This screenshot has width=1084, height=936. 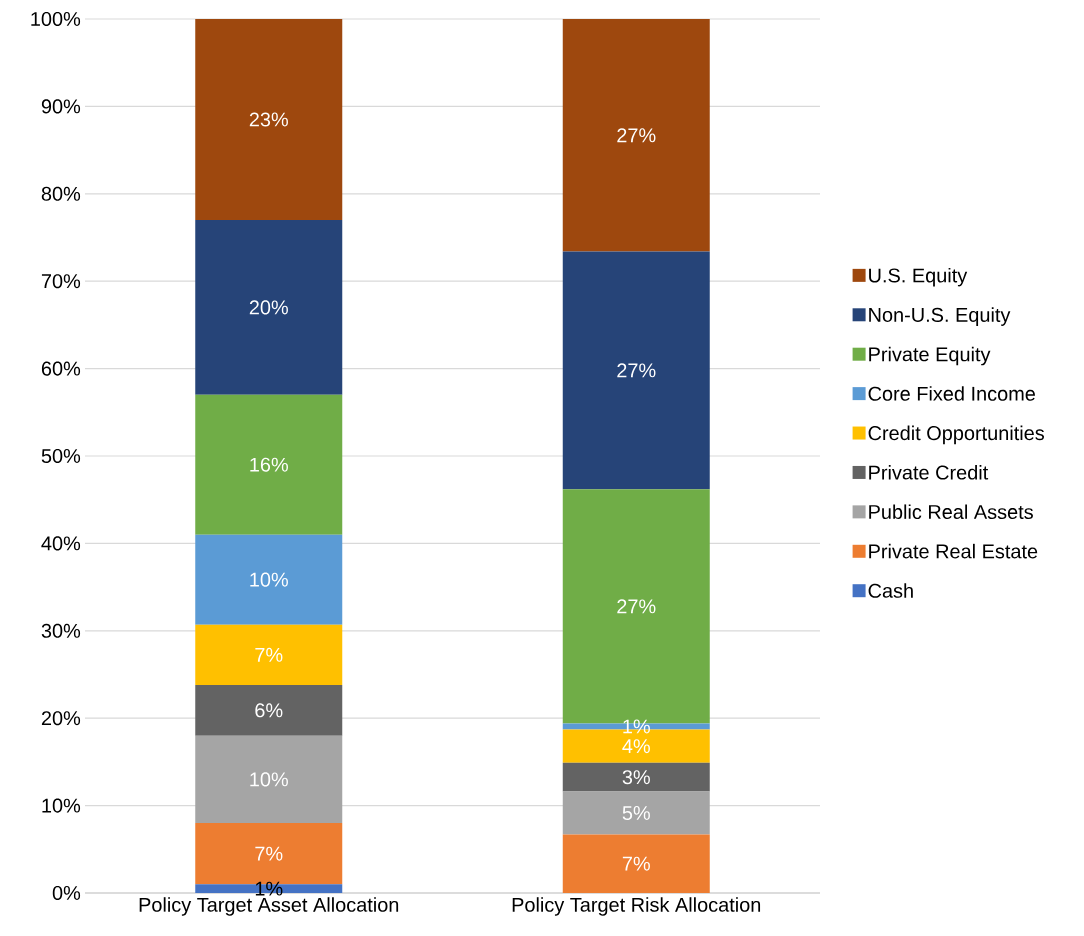 I want to click on legend-label: Private Real Estate, so click(x=953, y=551).